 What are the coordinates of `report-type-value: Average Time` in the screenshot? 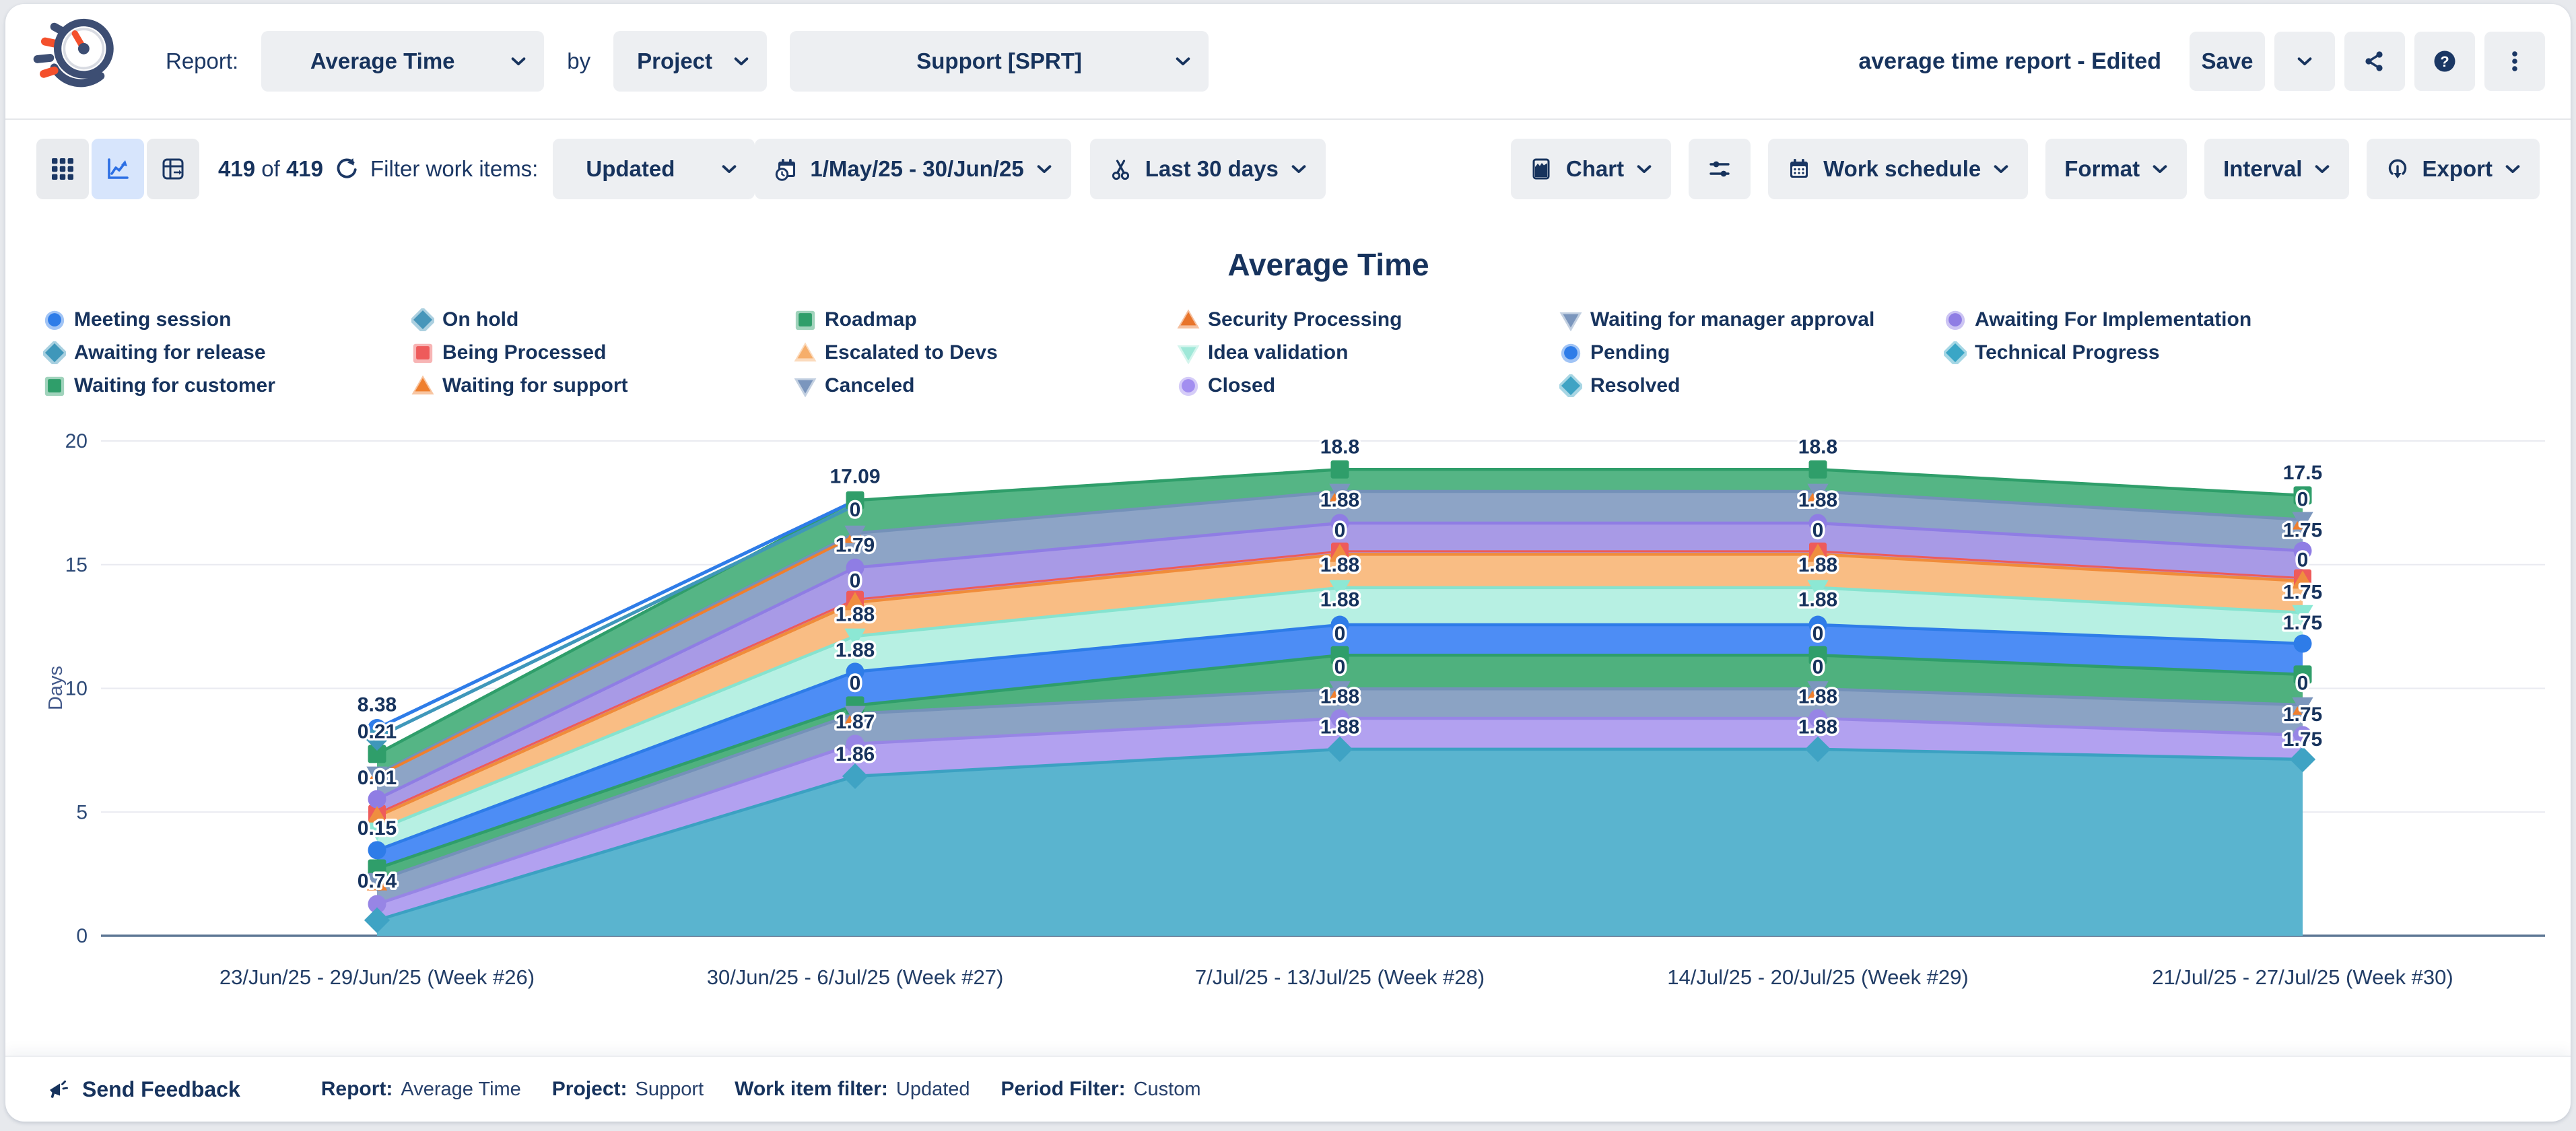 It's located at (382, 60).